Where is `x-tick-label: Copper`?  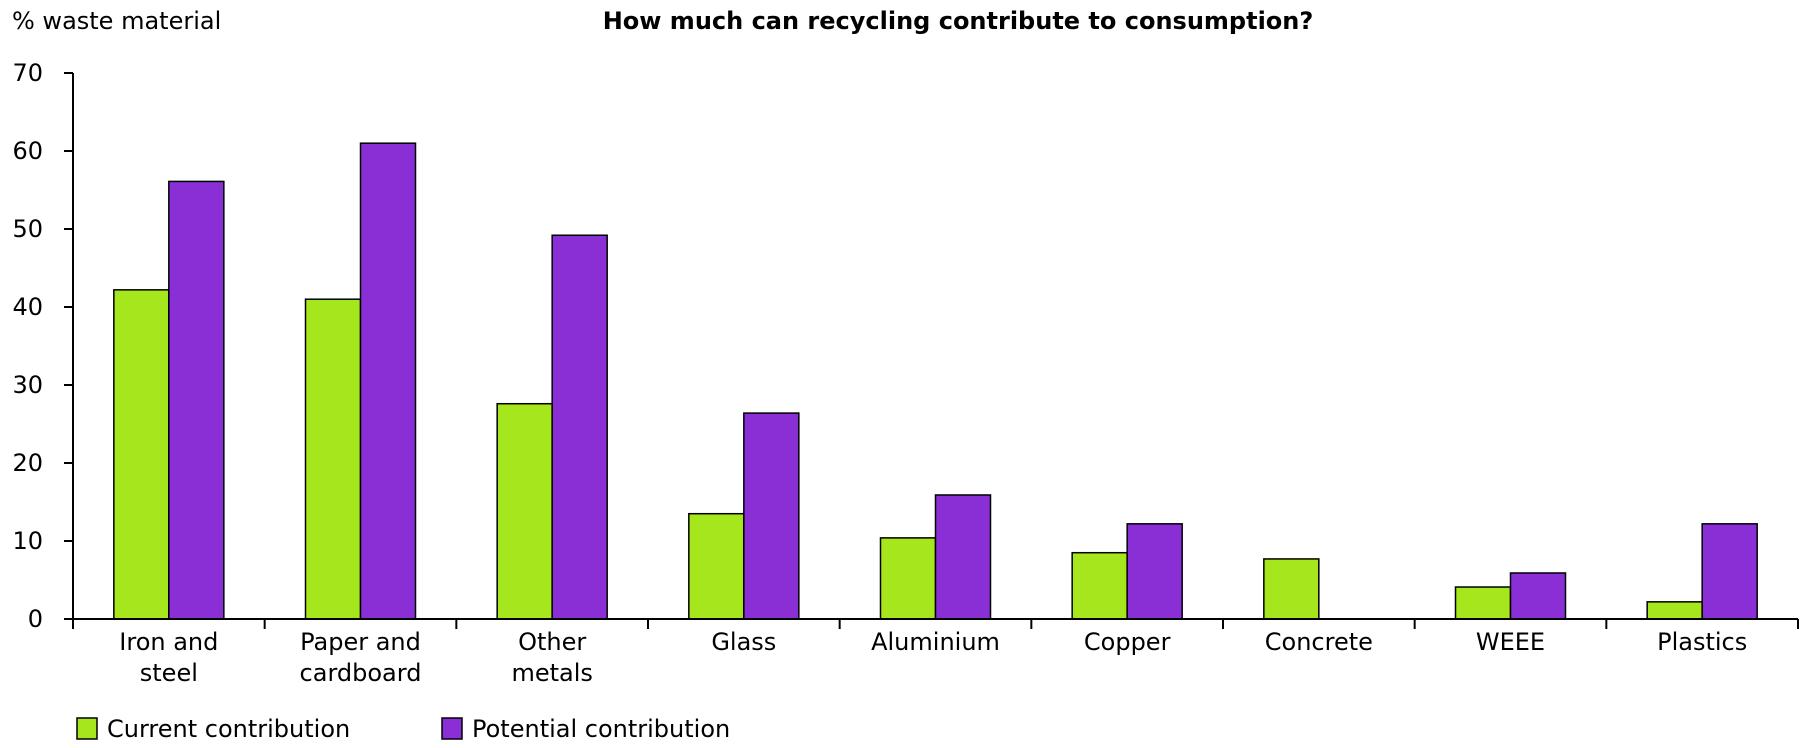
x-tick-label: Copper is located at coordinates (1127, 642).